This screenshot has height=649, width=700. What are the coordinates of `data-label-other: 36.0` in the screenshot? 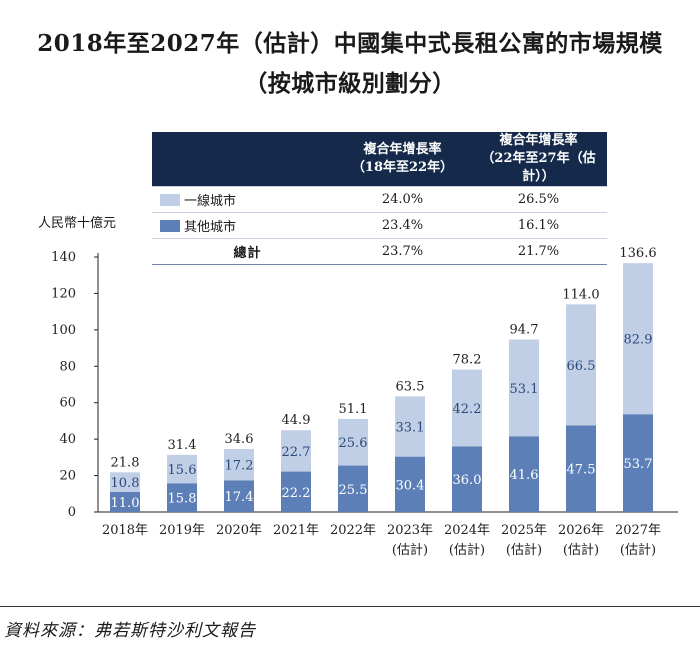 It's located at (467, 480).